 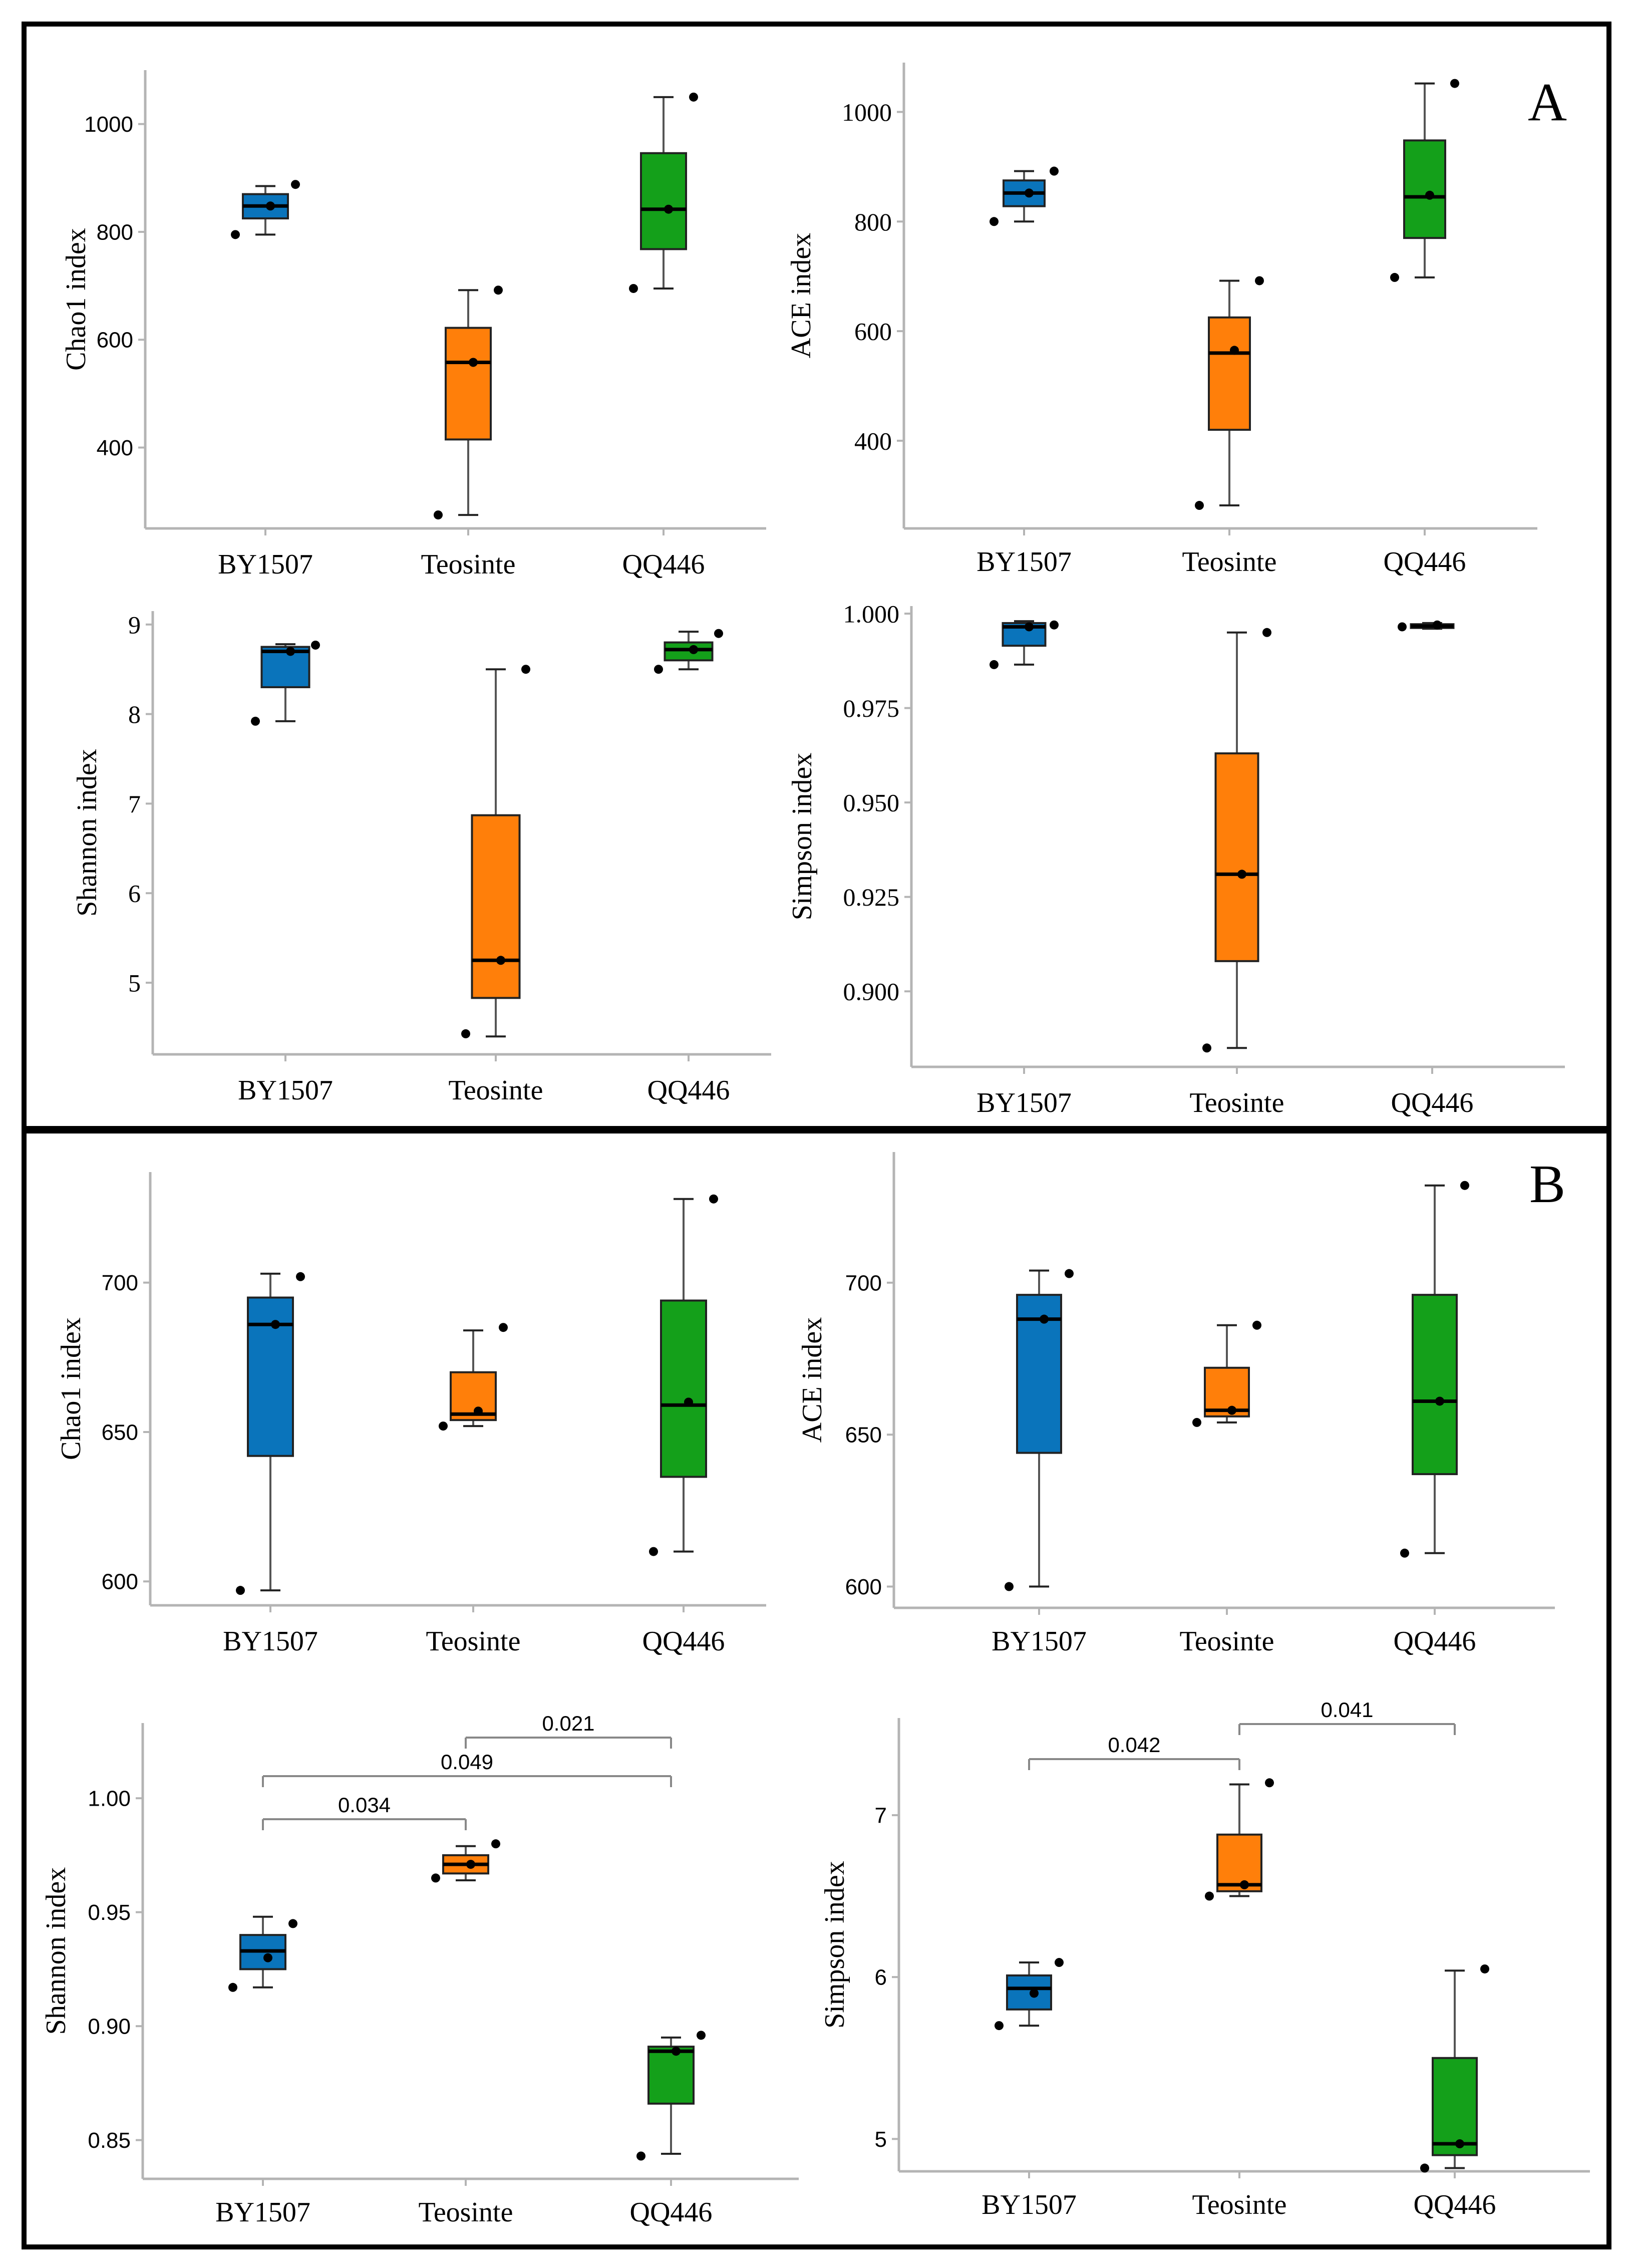 I want to click on y-tick-label: 0.900, so click(x=871, y=992).